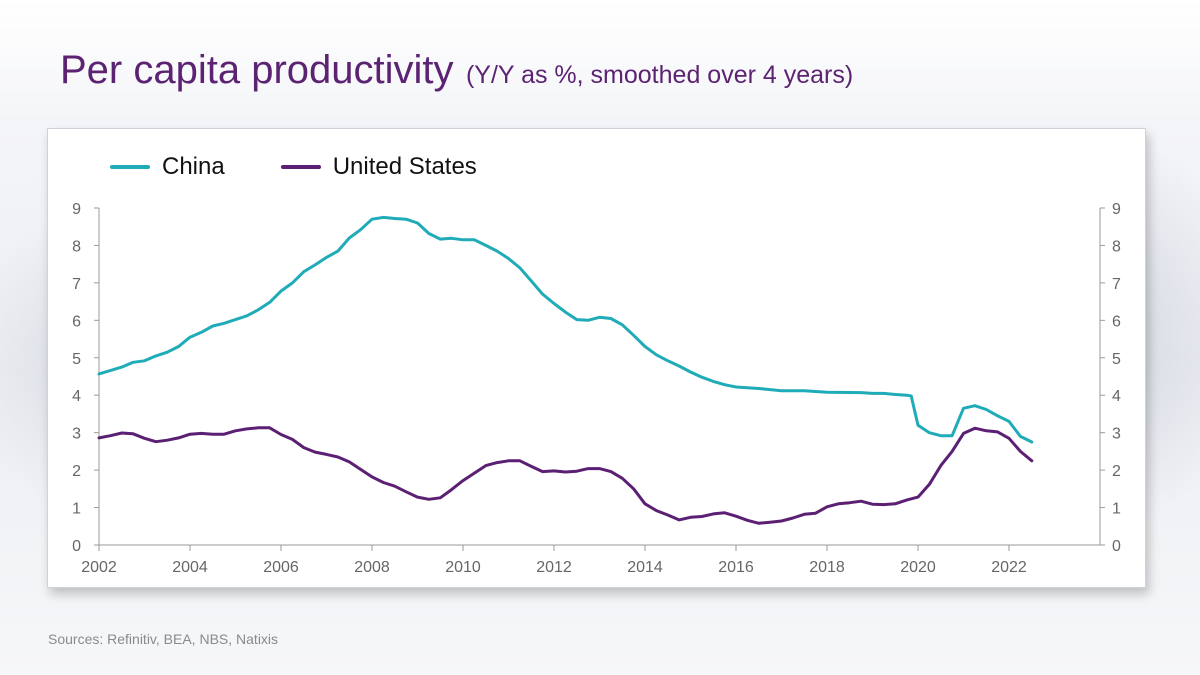 This screenshot has width=1200, height=675. I want to click on x-tick-label: 2022, so click(1009, 567).